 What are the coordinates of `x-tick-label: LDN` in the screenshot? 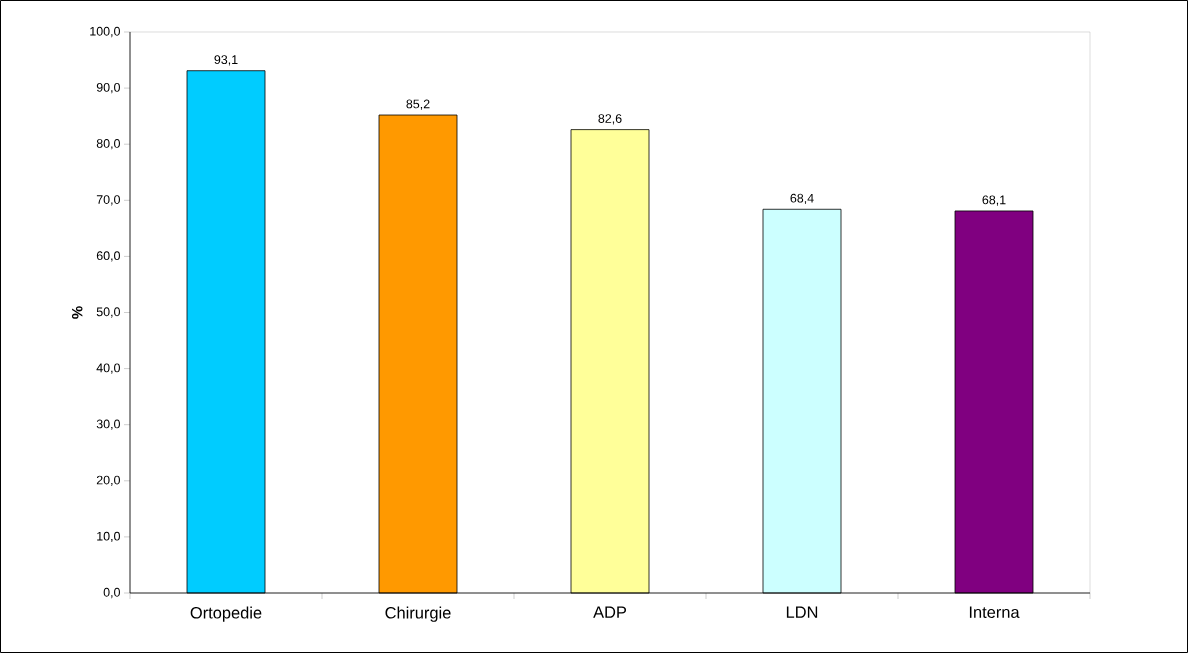 It's located at (802, 612).